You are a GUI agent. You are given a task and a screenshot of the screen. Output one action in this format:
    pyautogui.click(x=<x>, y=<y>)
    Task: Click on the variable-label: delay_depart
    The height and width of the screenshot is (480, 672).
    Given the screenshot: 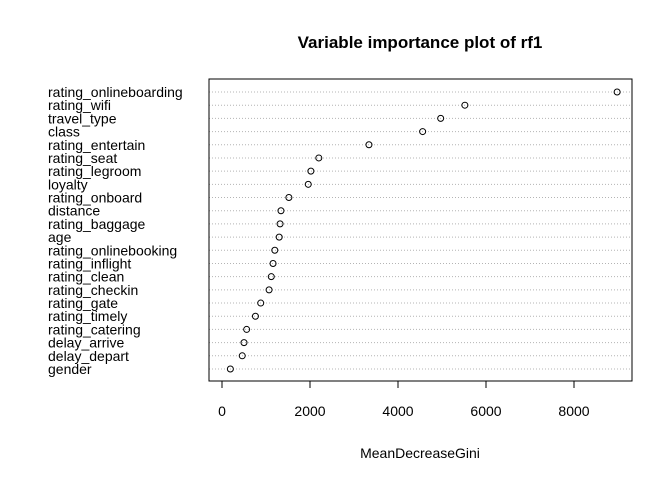 What is the action you would take?
    pyautogui.click(x=88, y=356)
    